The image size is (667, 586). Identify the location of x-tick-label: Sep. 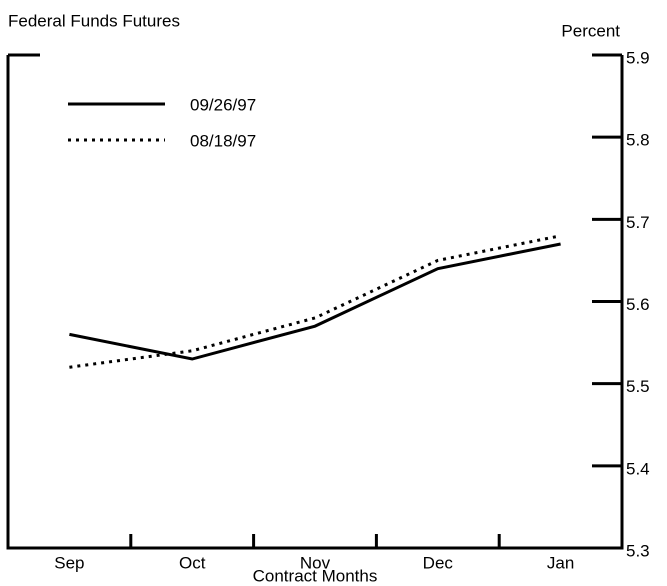
(69, 562).